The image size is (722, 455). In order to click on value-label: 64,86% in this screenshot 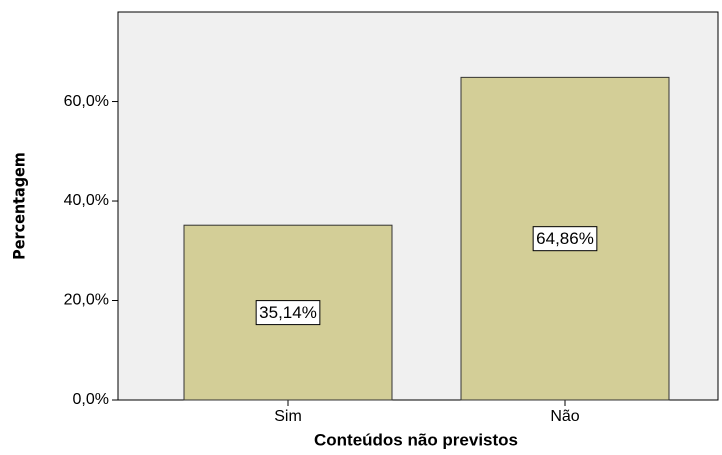, I will do `click(565, 238)`.